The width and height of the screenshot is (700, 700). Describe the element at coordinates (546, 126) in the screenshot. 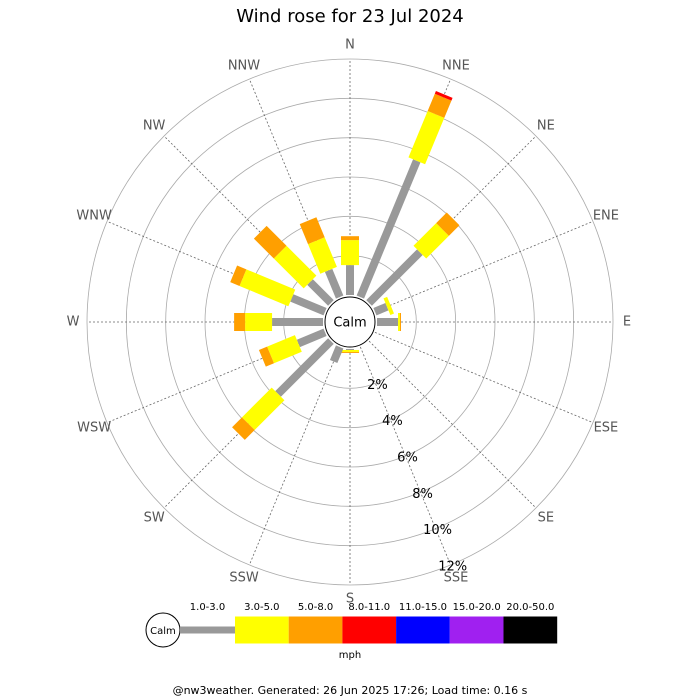

I see `direction-label: NE` at that location.